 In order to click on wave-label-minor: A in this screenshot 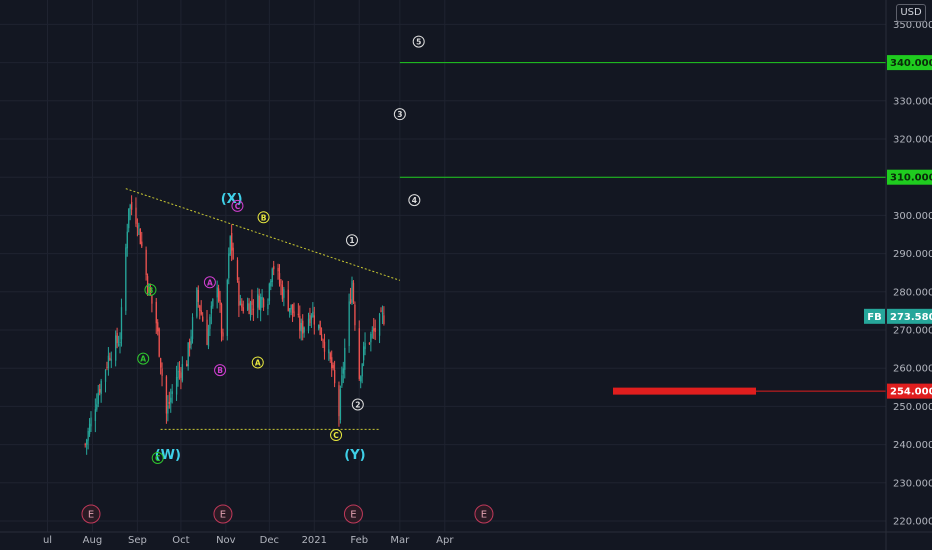, I will do `click(258, 362)`.